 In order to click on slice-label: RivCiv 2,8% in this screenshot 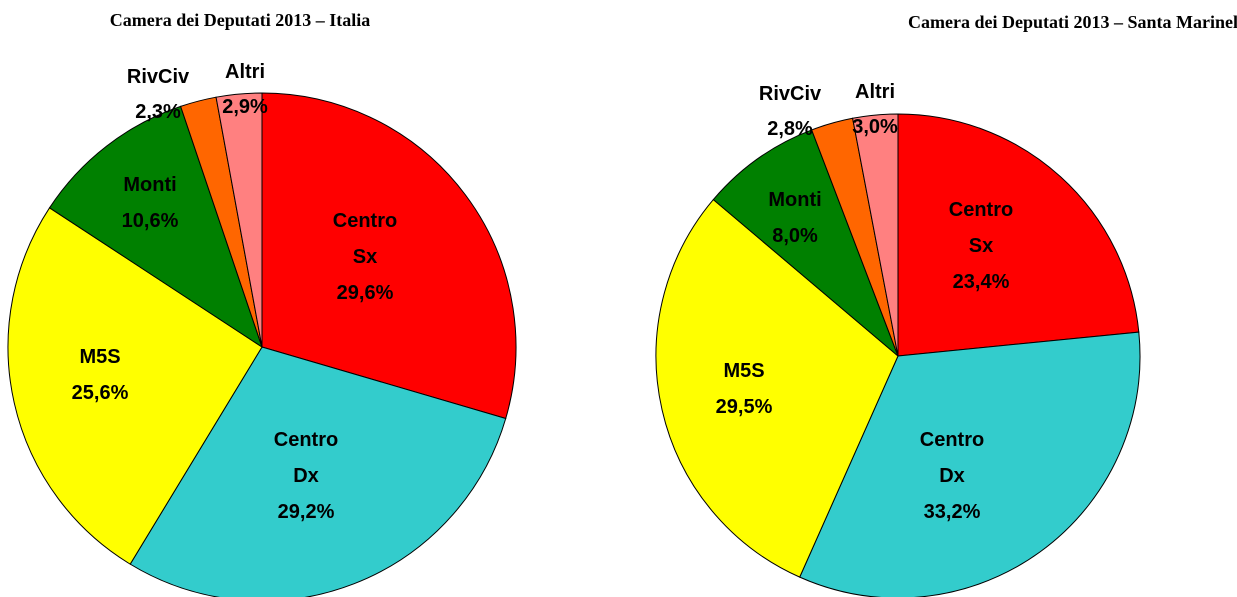, I will do `click(790, 112)`.